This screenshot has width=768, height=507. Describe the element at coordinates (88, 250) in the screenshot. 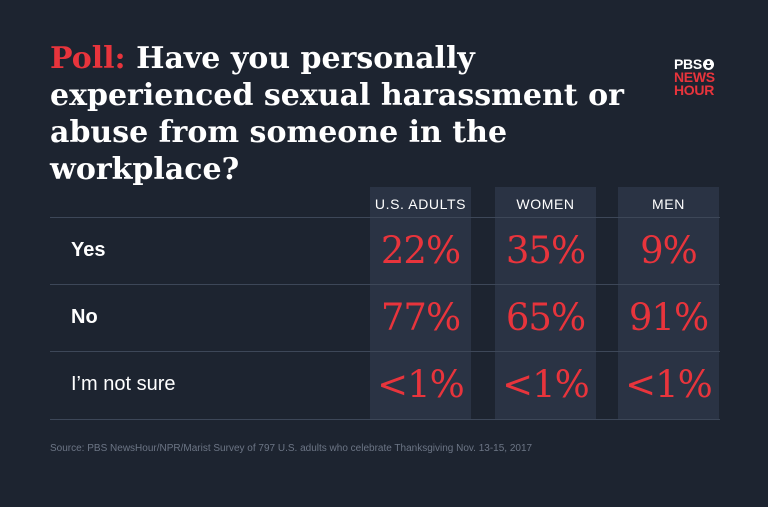

I see `row-label-0: Yes` at that location.